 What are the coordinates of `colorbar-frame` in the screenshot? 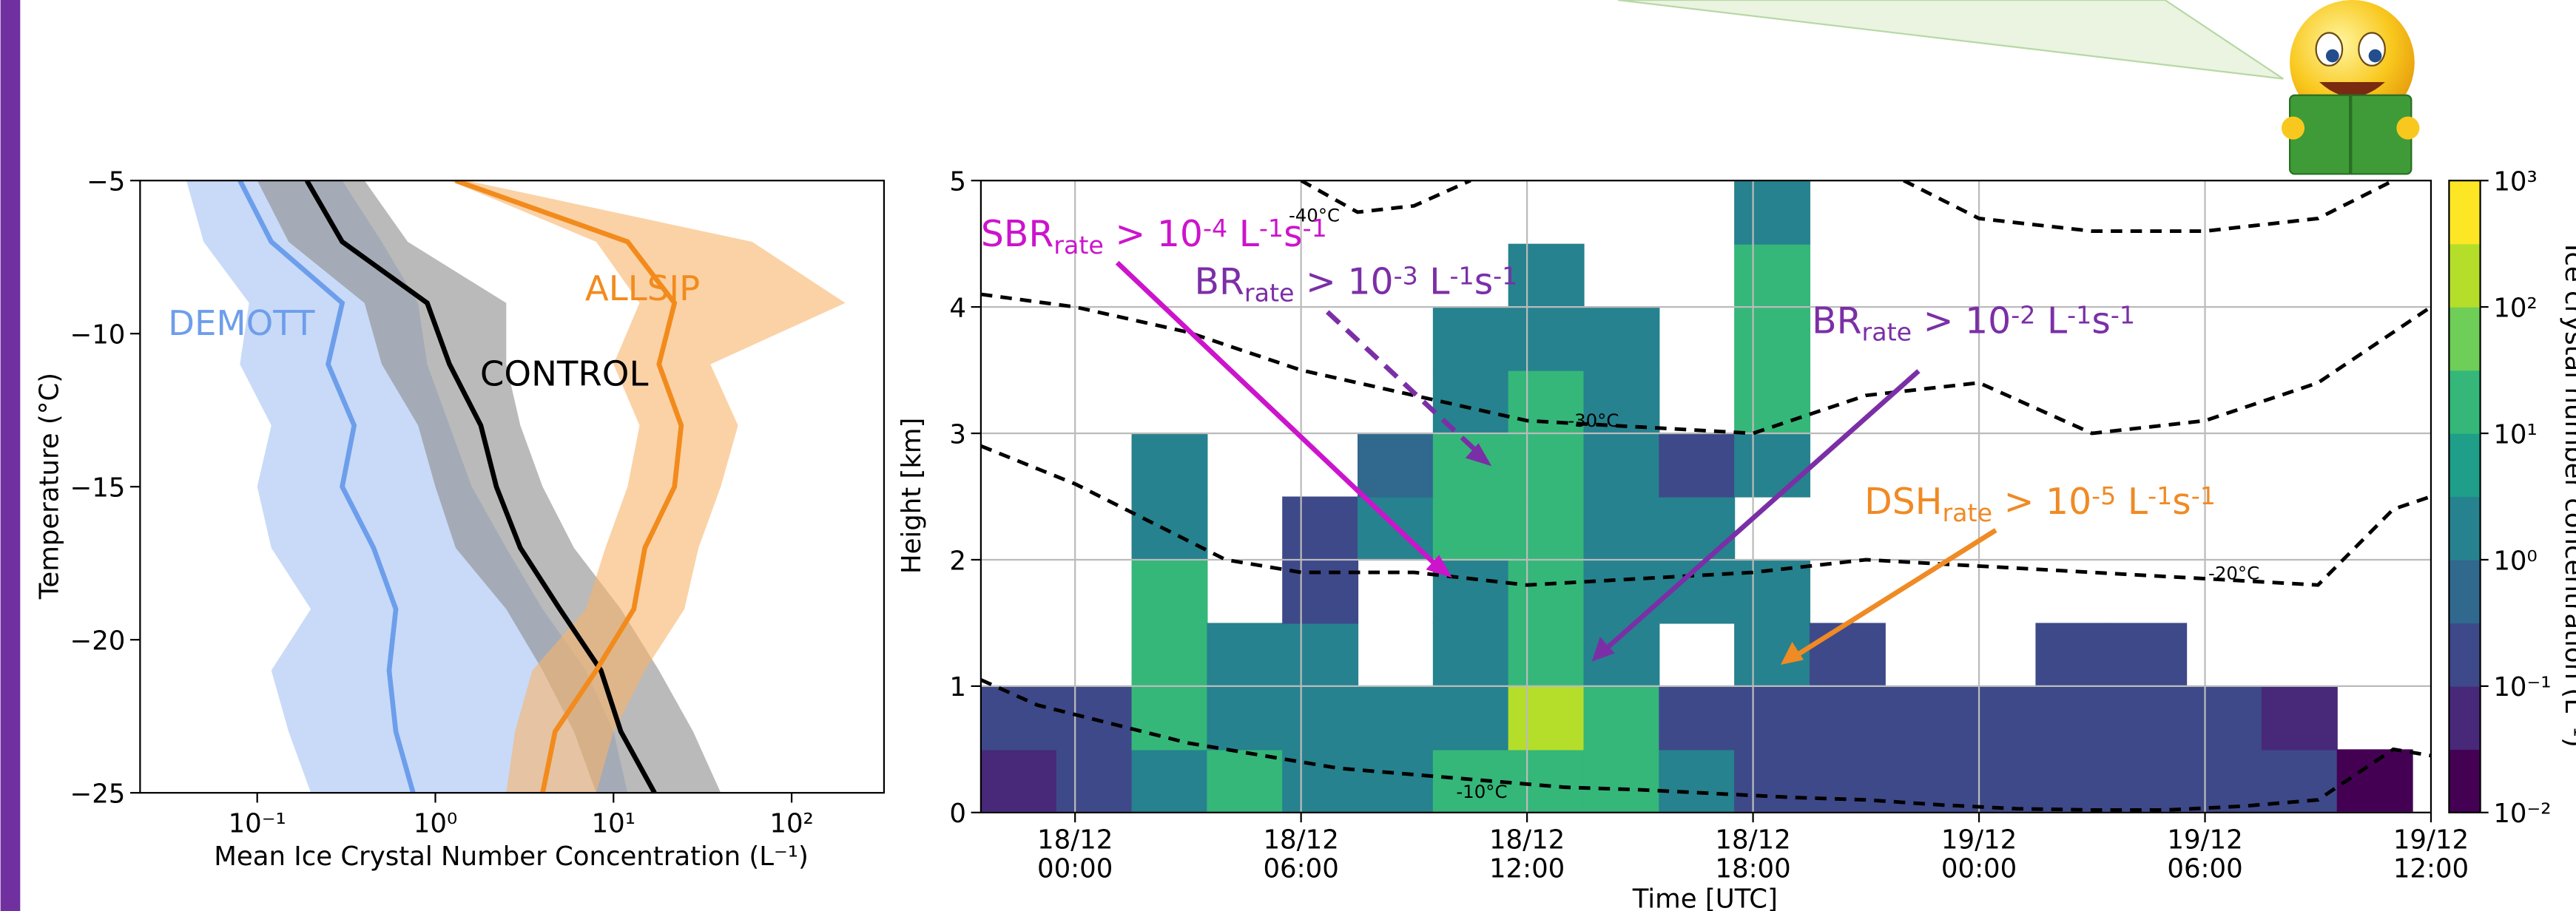 It's located at (2464, 496).